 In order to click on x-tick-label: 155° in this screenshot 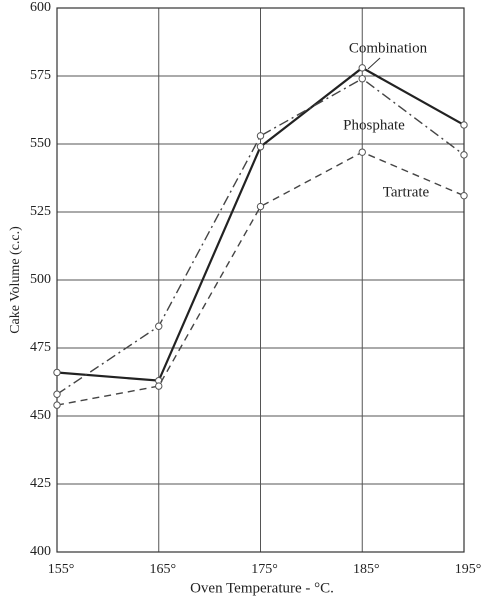, I will do `click(61, 569)`.